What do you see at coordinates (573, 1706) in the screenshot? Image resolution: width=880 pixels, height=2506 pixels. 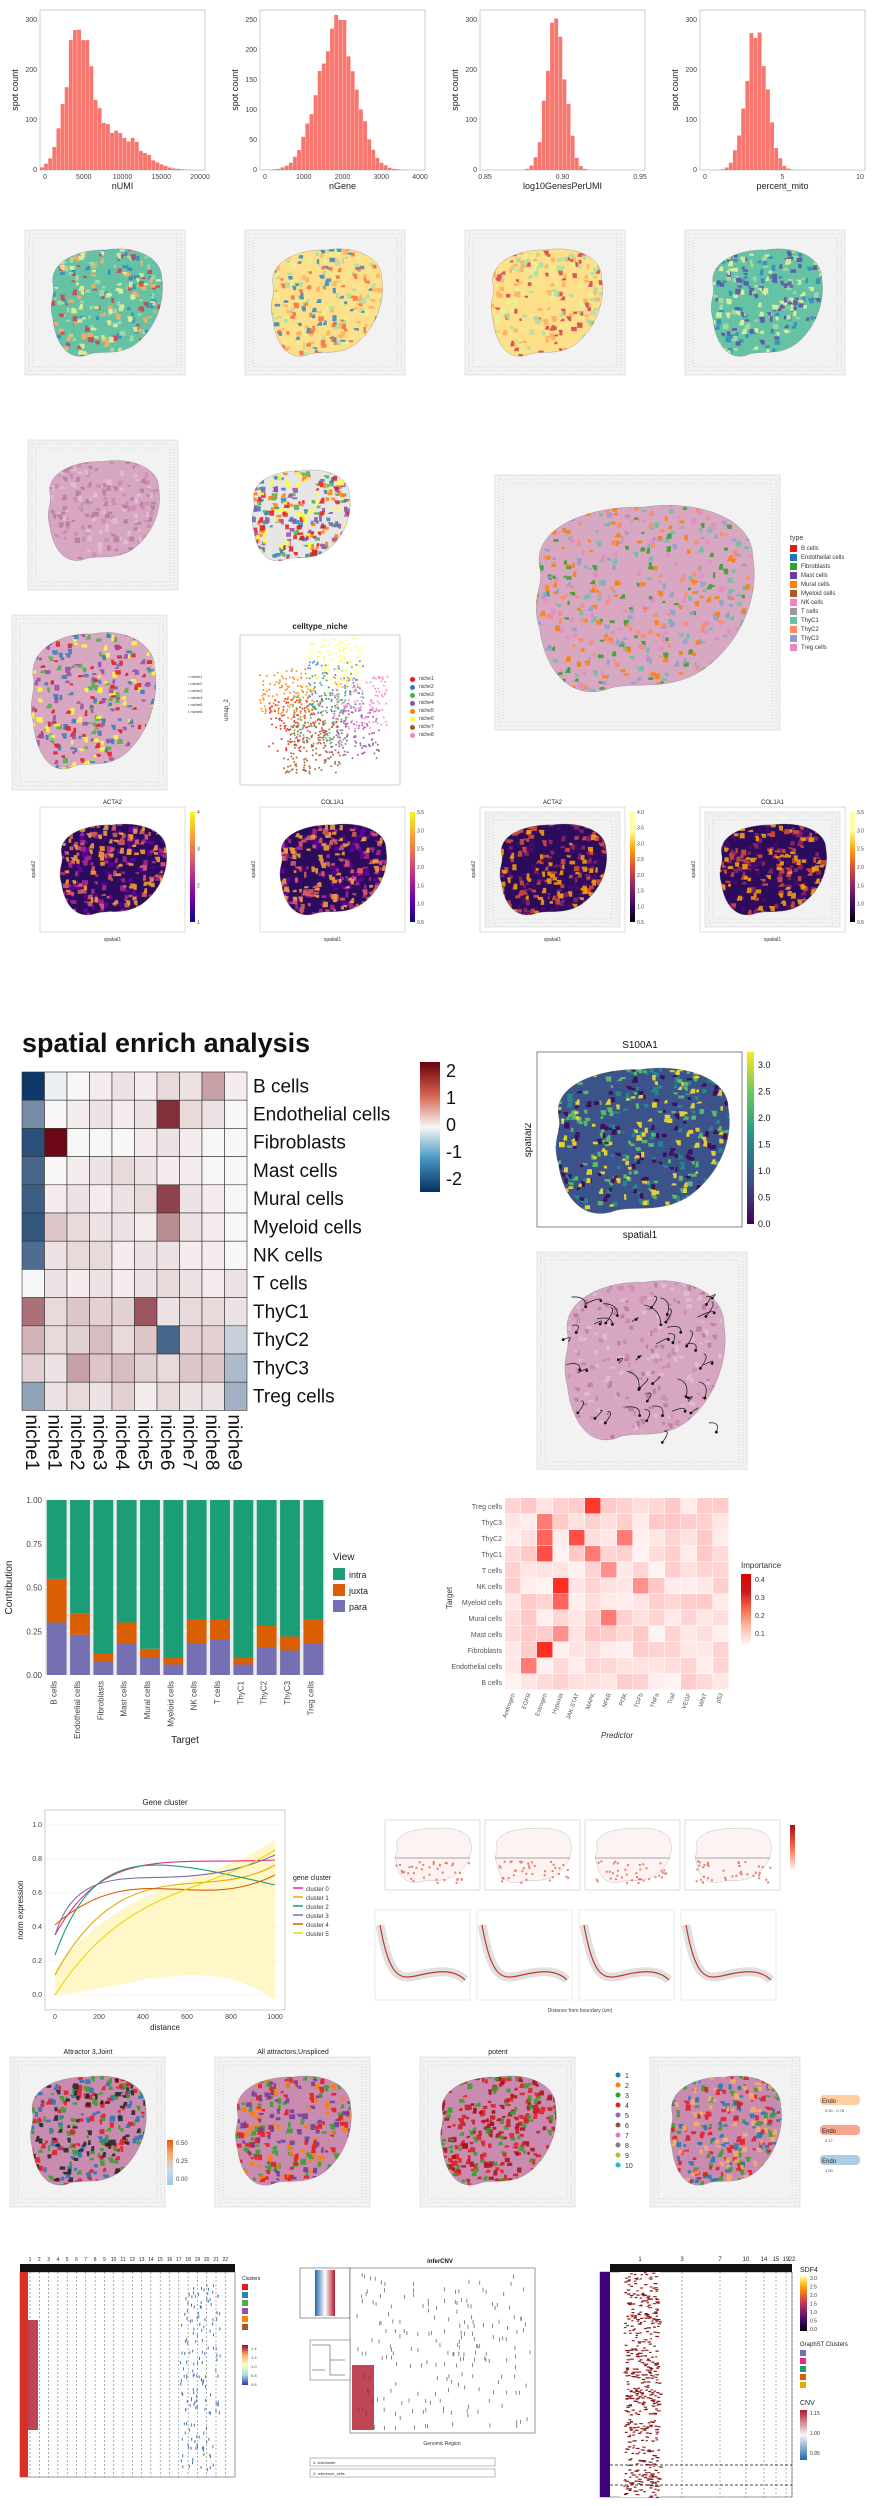 I see `importance-col-label: JAK-STAT` at bounding box center [573, 1706].